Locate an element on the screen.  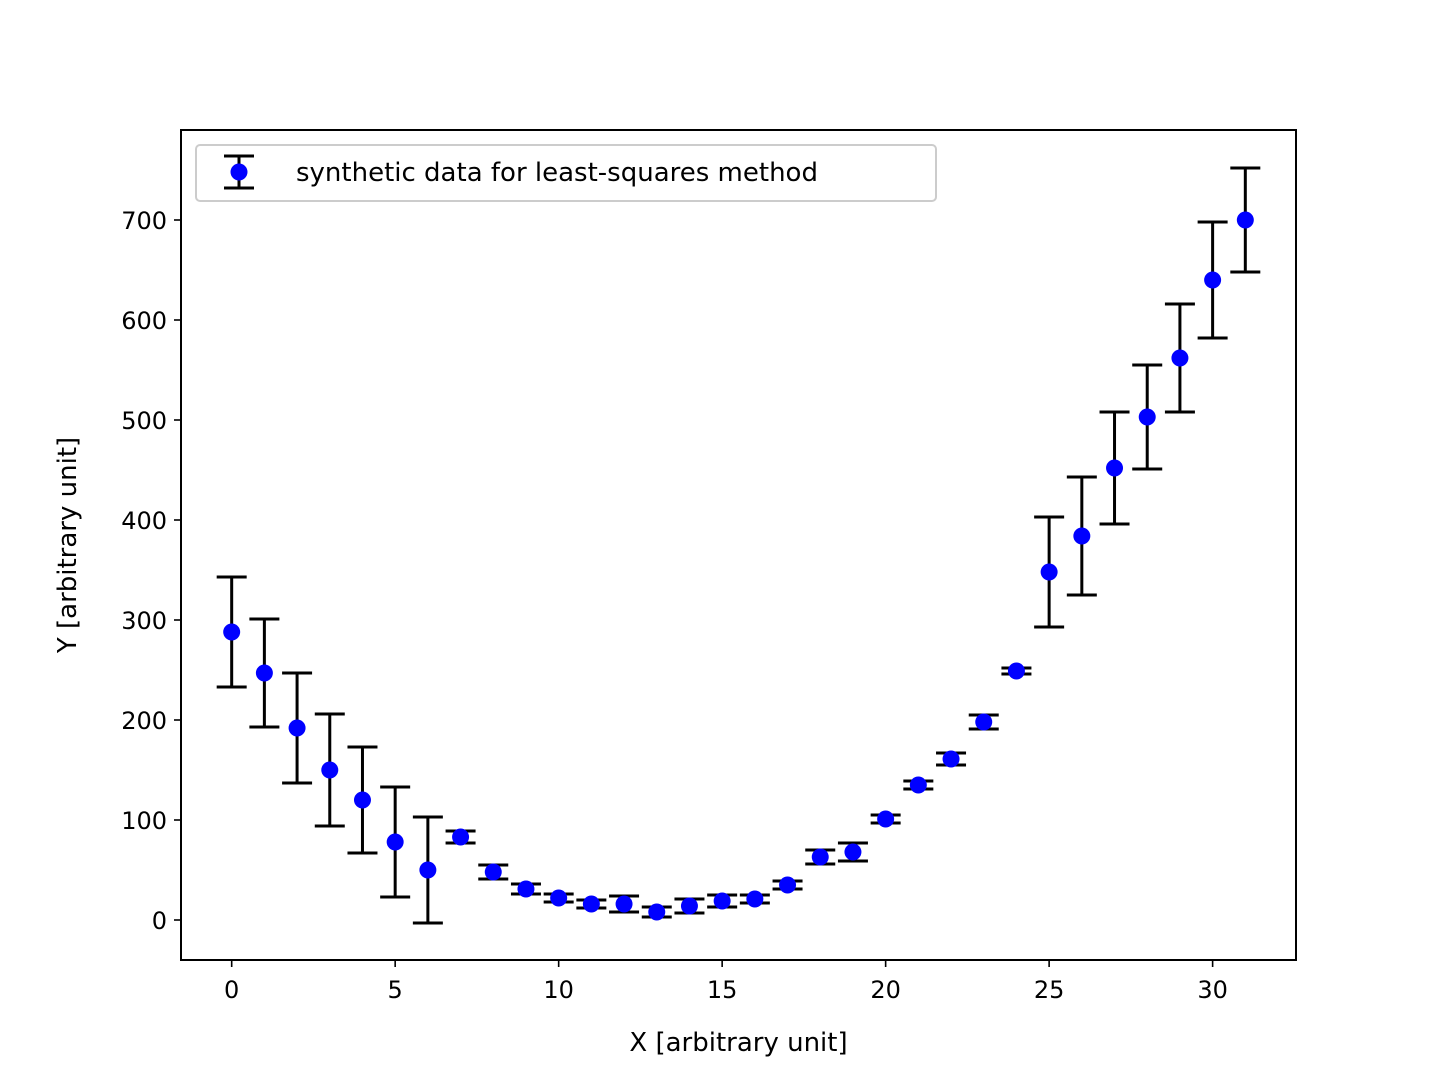
legend: synthetic data for least-squares method is located at coordinates (566, 173).